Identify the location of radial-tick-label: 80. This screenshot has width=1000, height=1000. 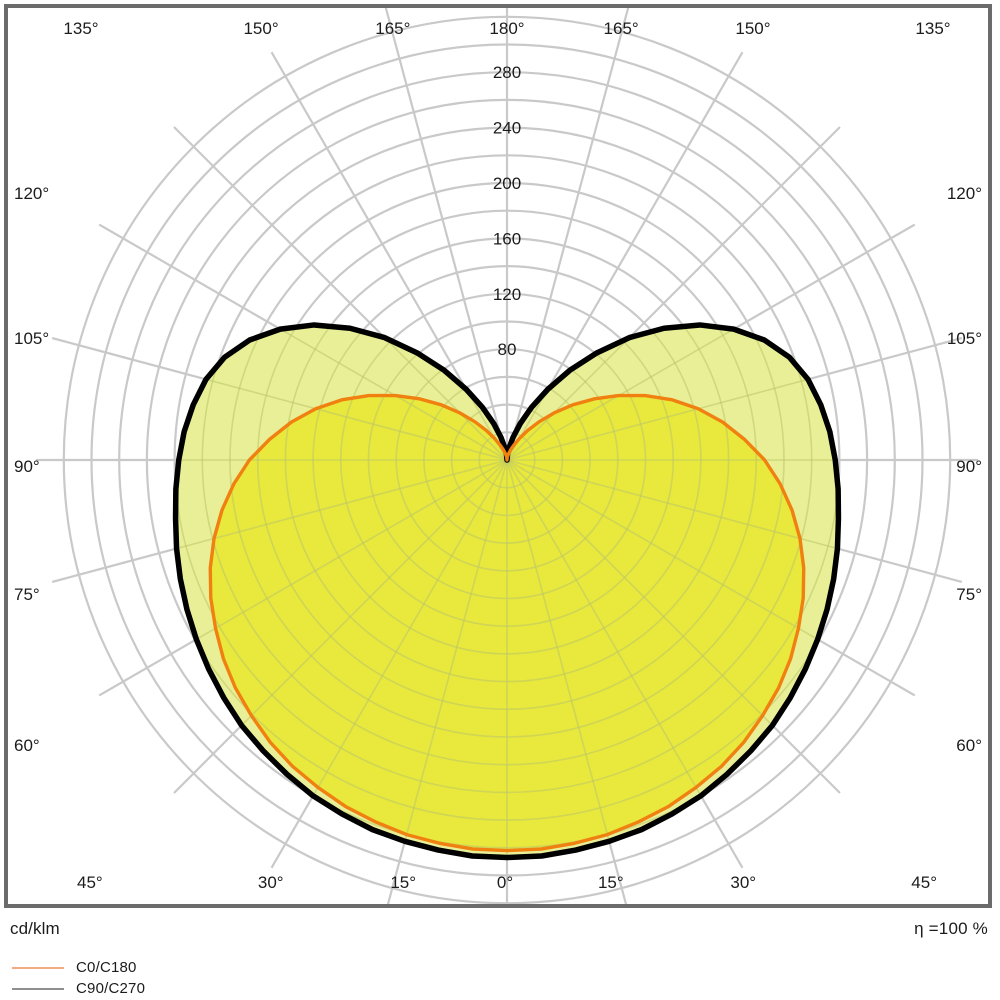
(507, 349).